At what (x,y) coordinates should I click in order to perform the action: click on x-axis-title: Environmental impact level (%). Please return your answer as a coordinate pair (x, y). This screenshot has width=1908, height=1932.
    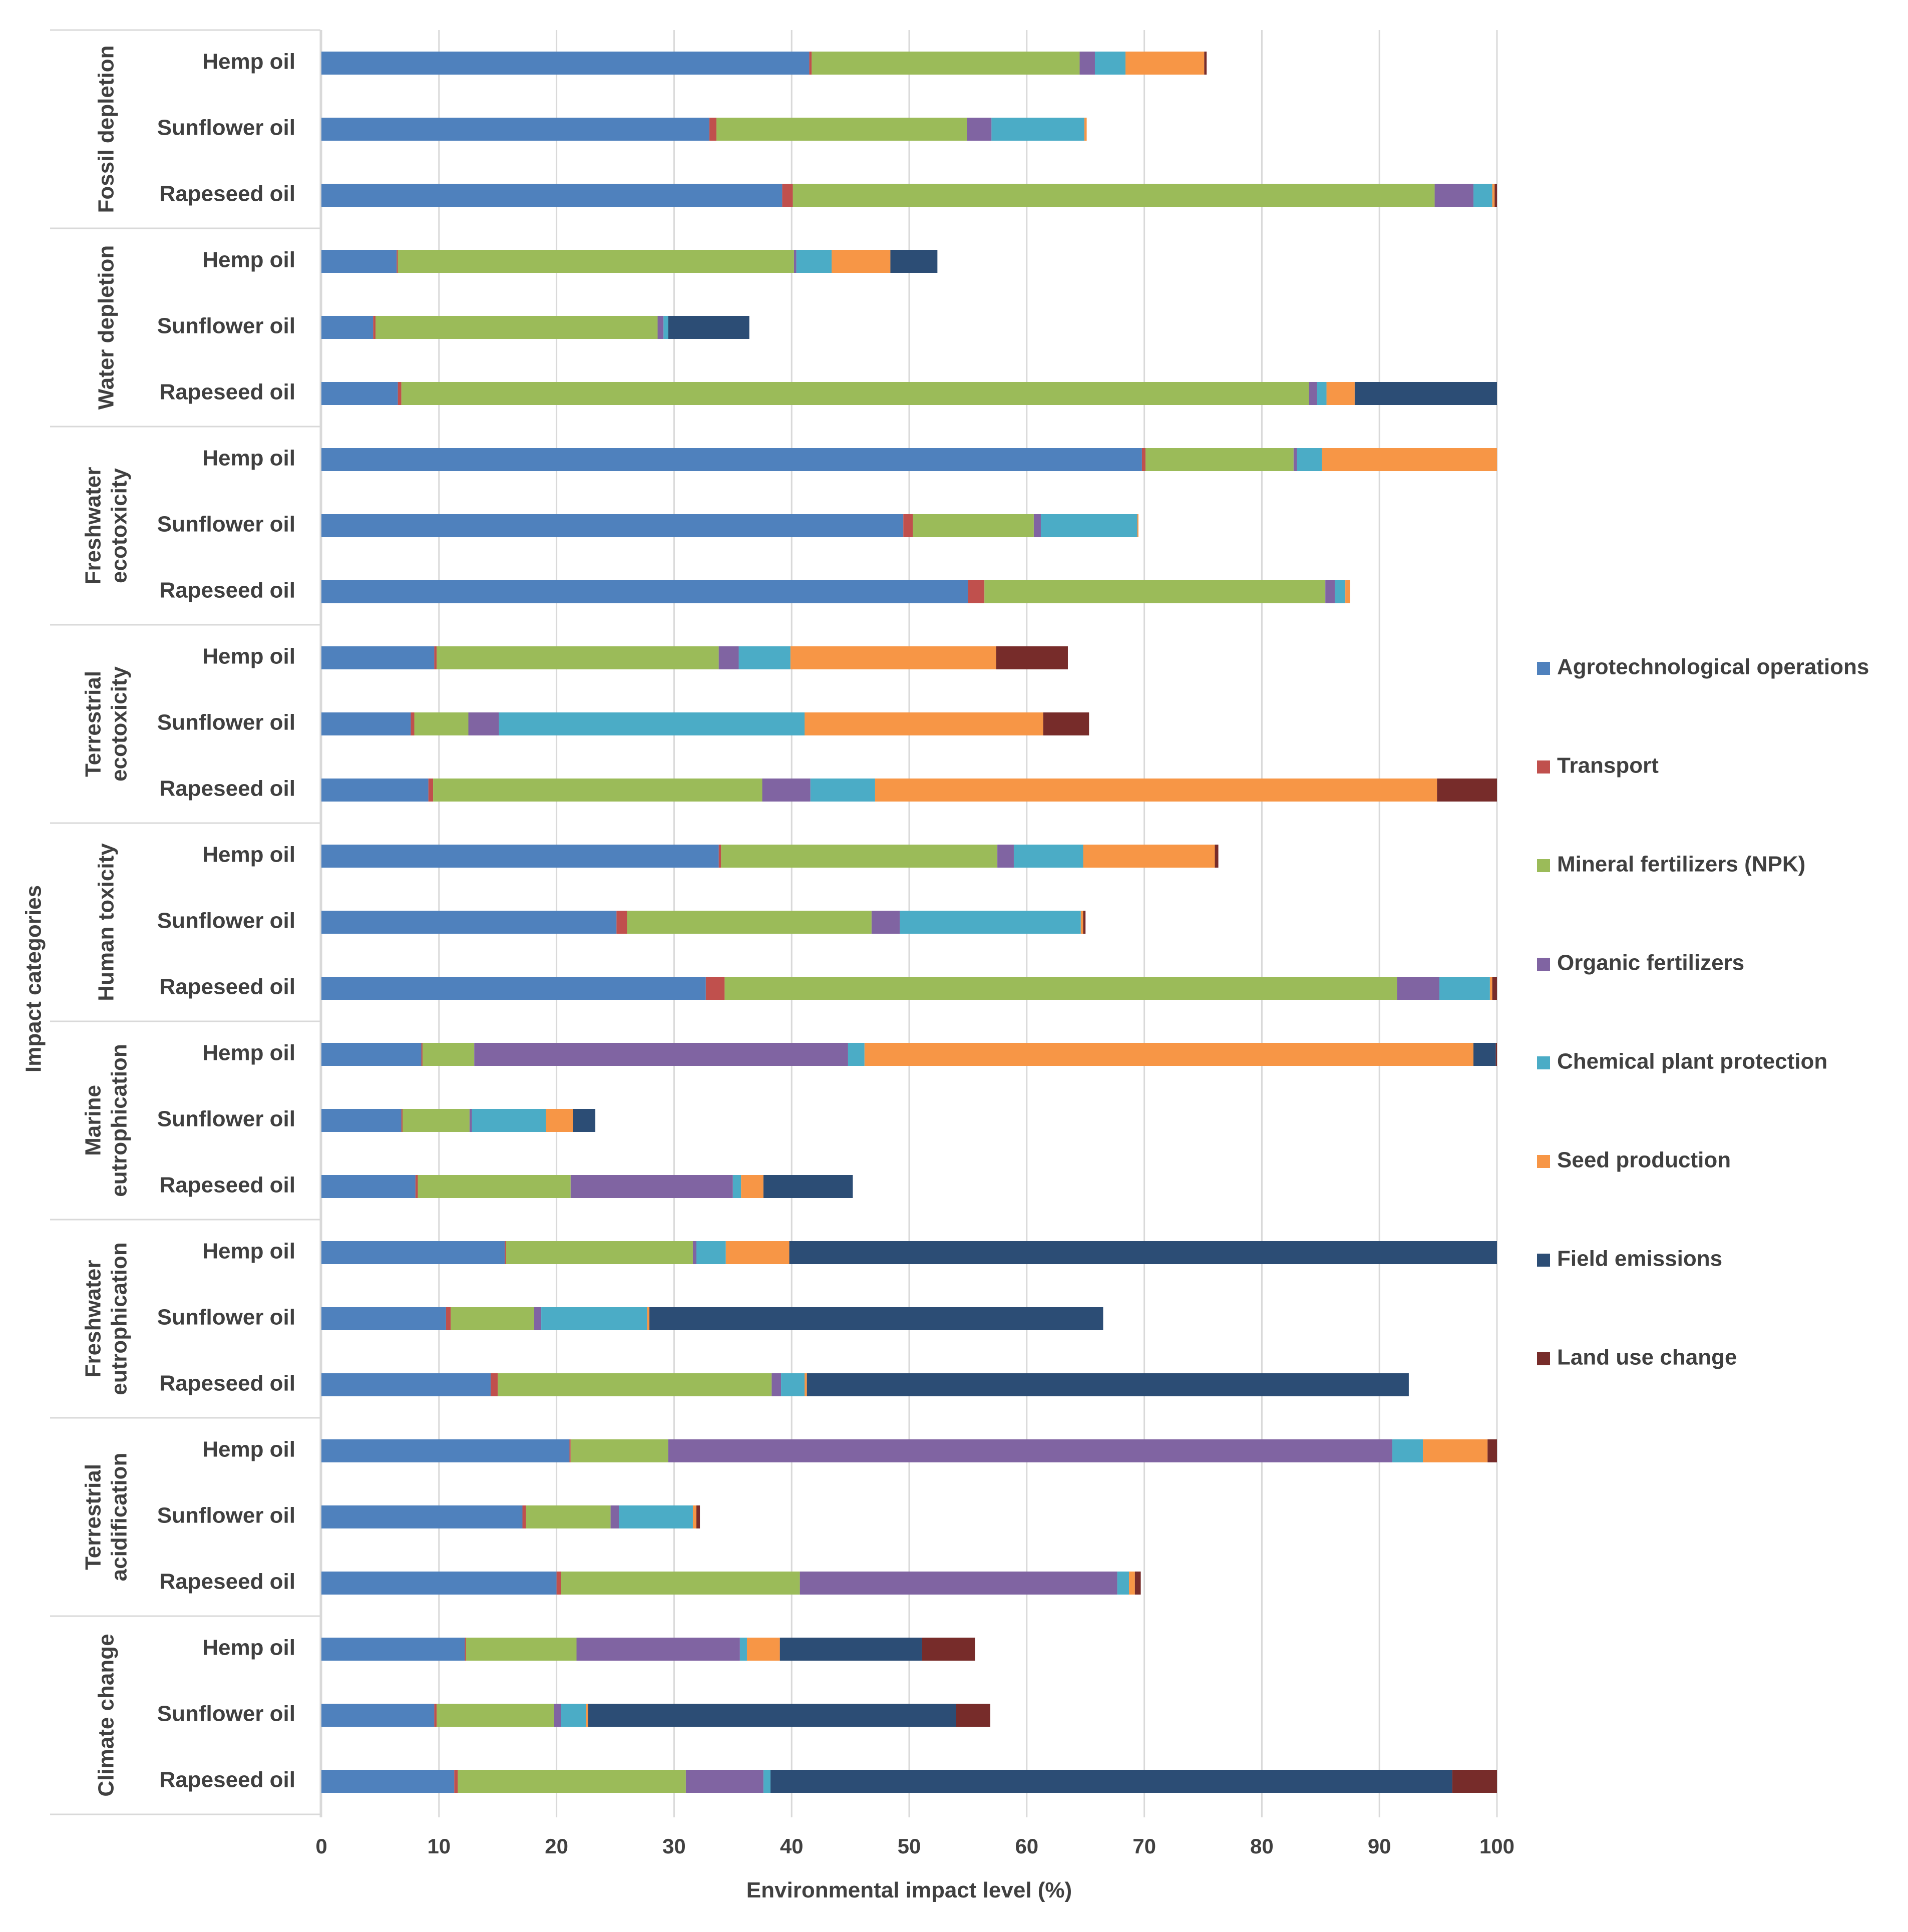
    Looking at the image, I should click on (909, 1890).